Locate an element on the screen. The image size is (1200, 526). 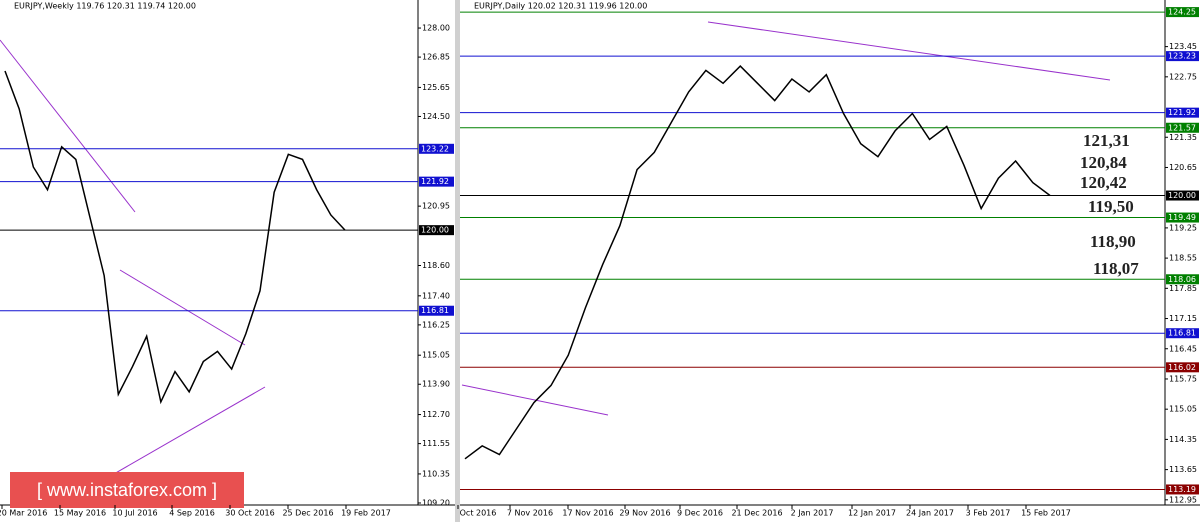
y-tick-label: 120.65 is located at coordinates (1183, 167).